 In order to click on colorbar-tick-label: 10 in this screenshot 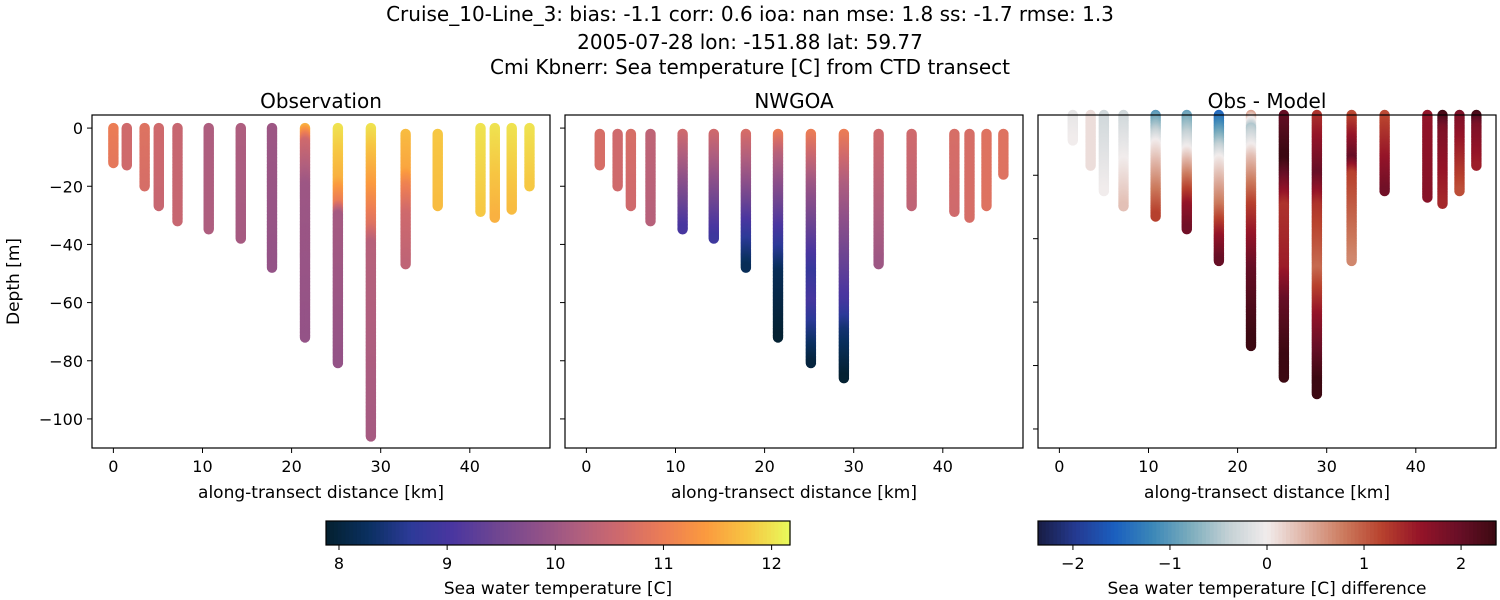, I will do `click(555, 563)`.